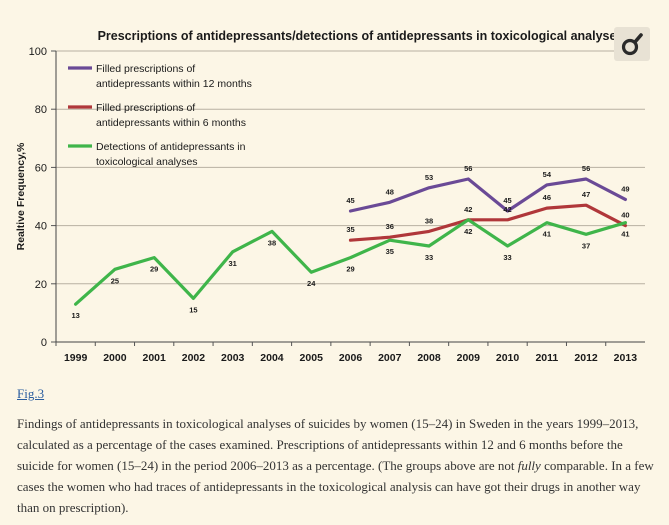 The width and height of the screenshot is (669, 525). What do you see at coordinates (586, 245) in the screenshot?
I see `data-label: 37` at bounding box center [586, 245].